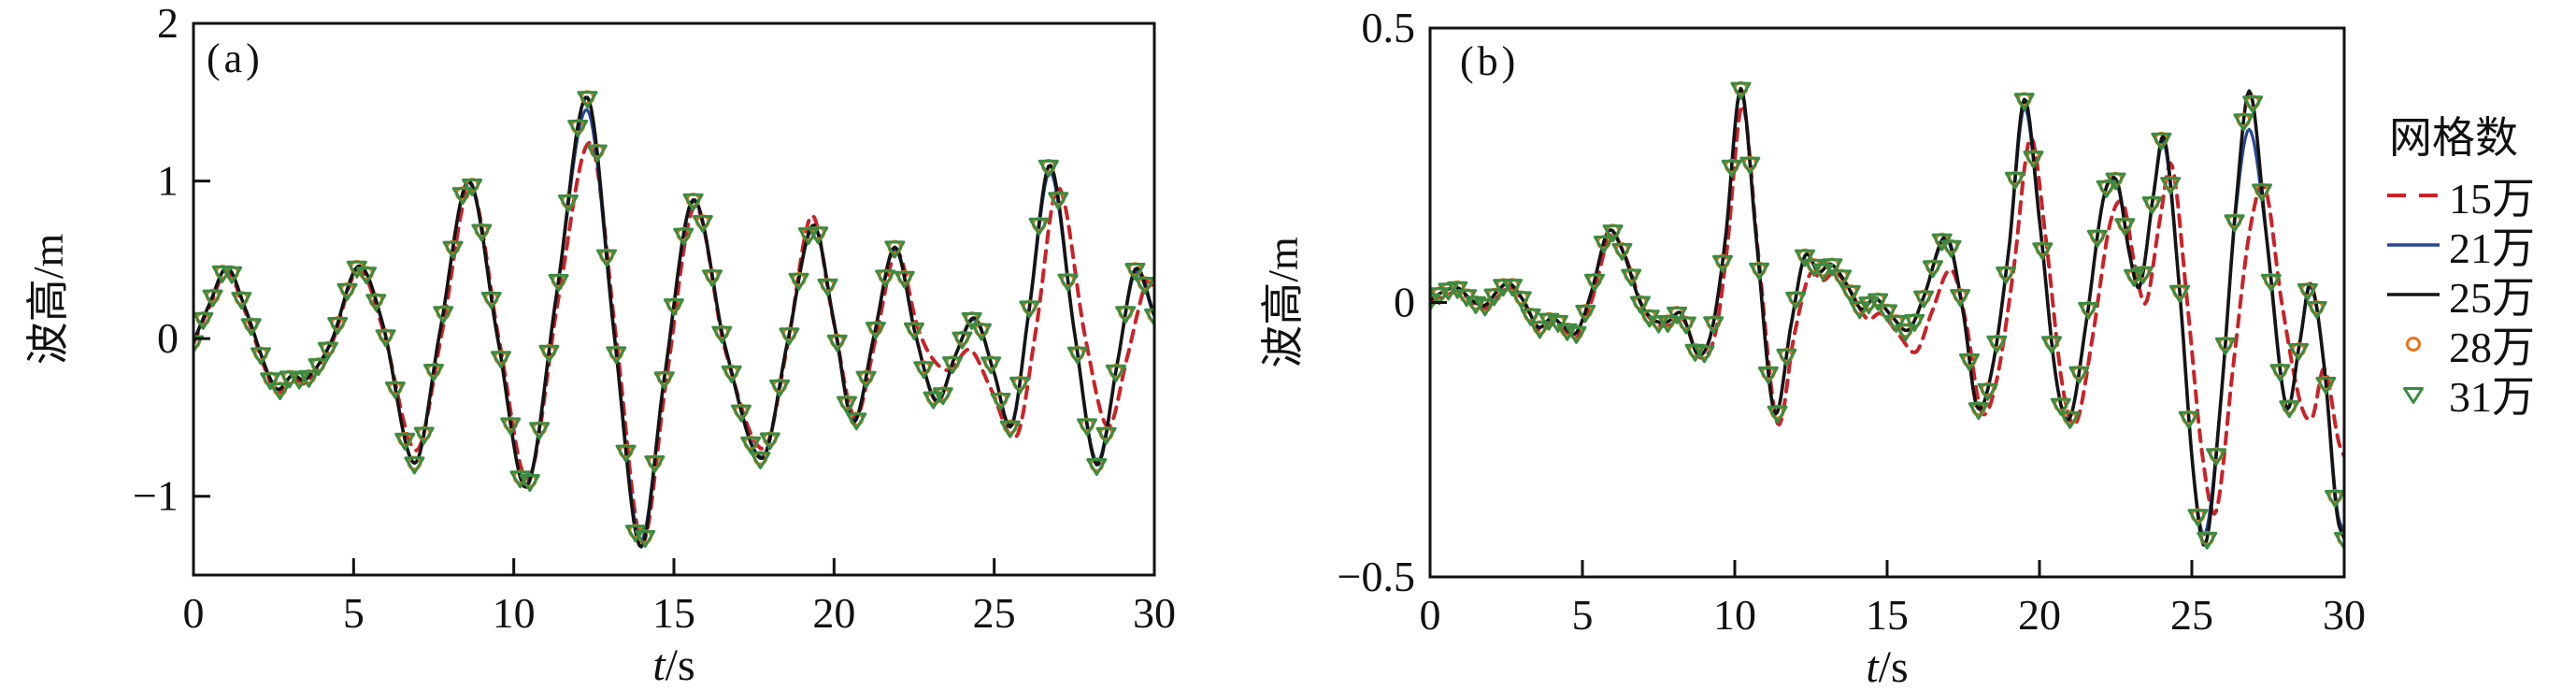 This screenshot has height=691, width=2576. What do you see at coordinates (1489, 61) in the screenshot?
I see `panel-label: (b)` at bounding box center [1489, 61].